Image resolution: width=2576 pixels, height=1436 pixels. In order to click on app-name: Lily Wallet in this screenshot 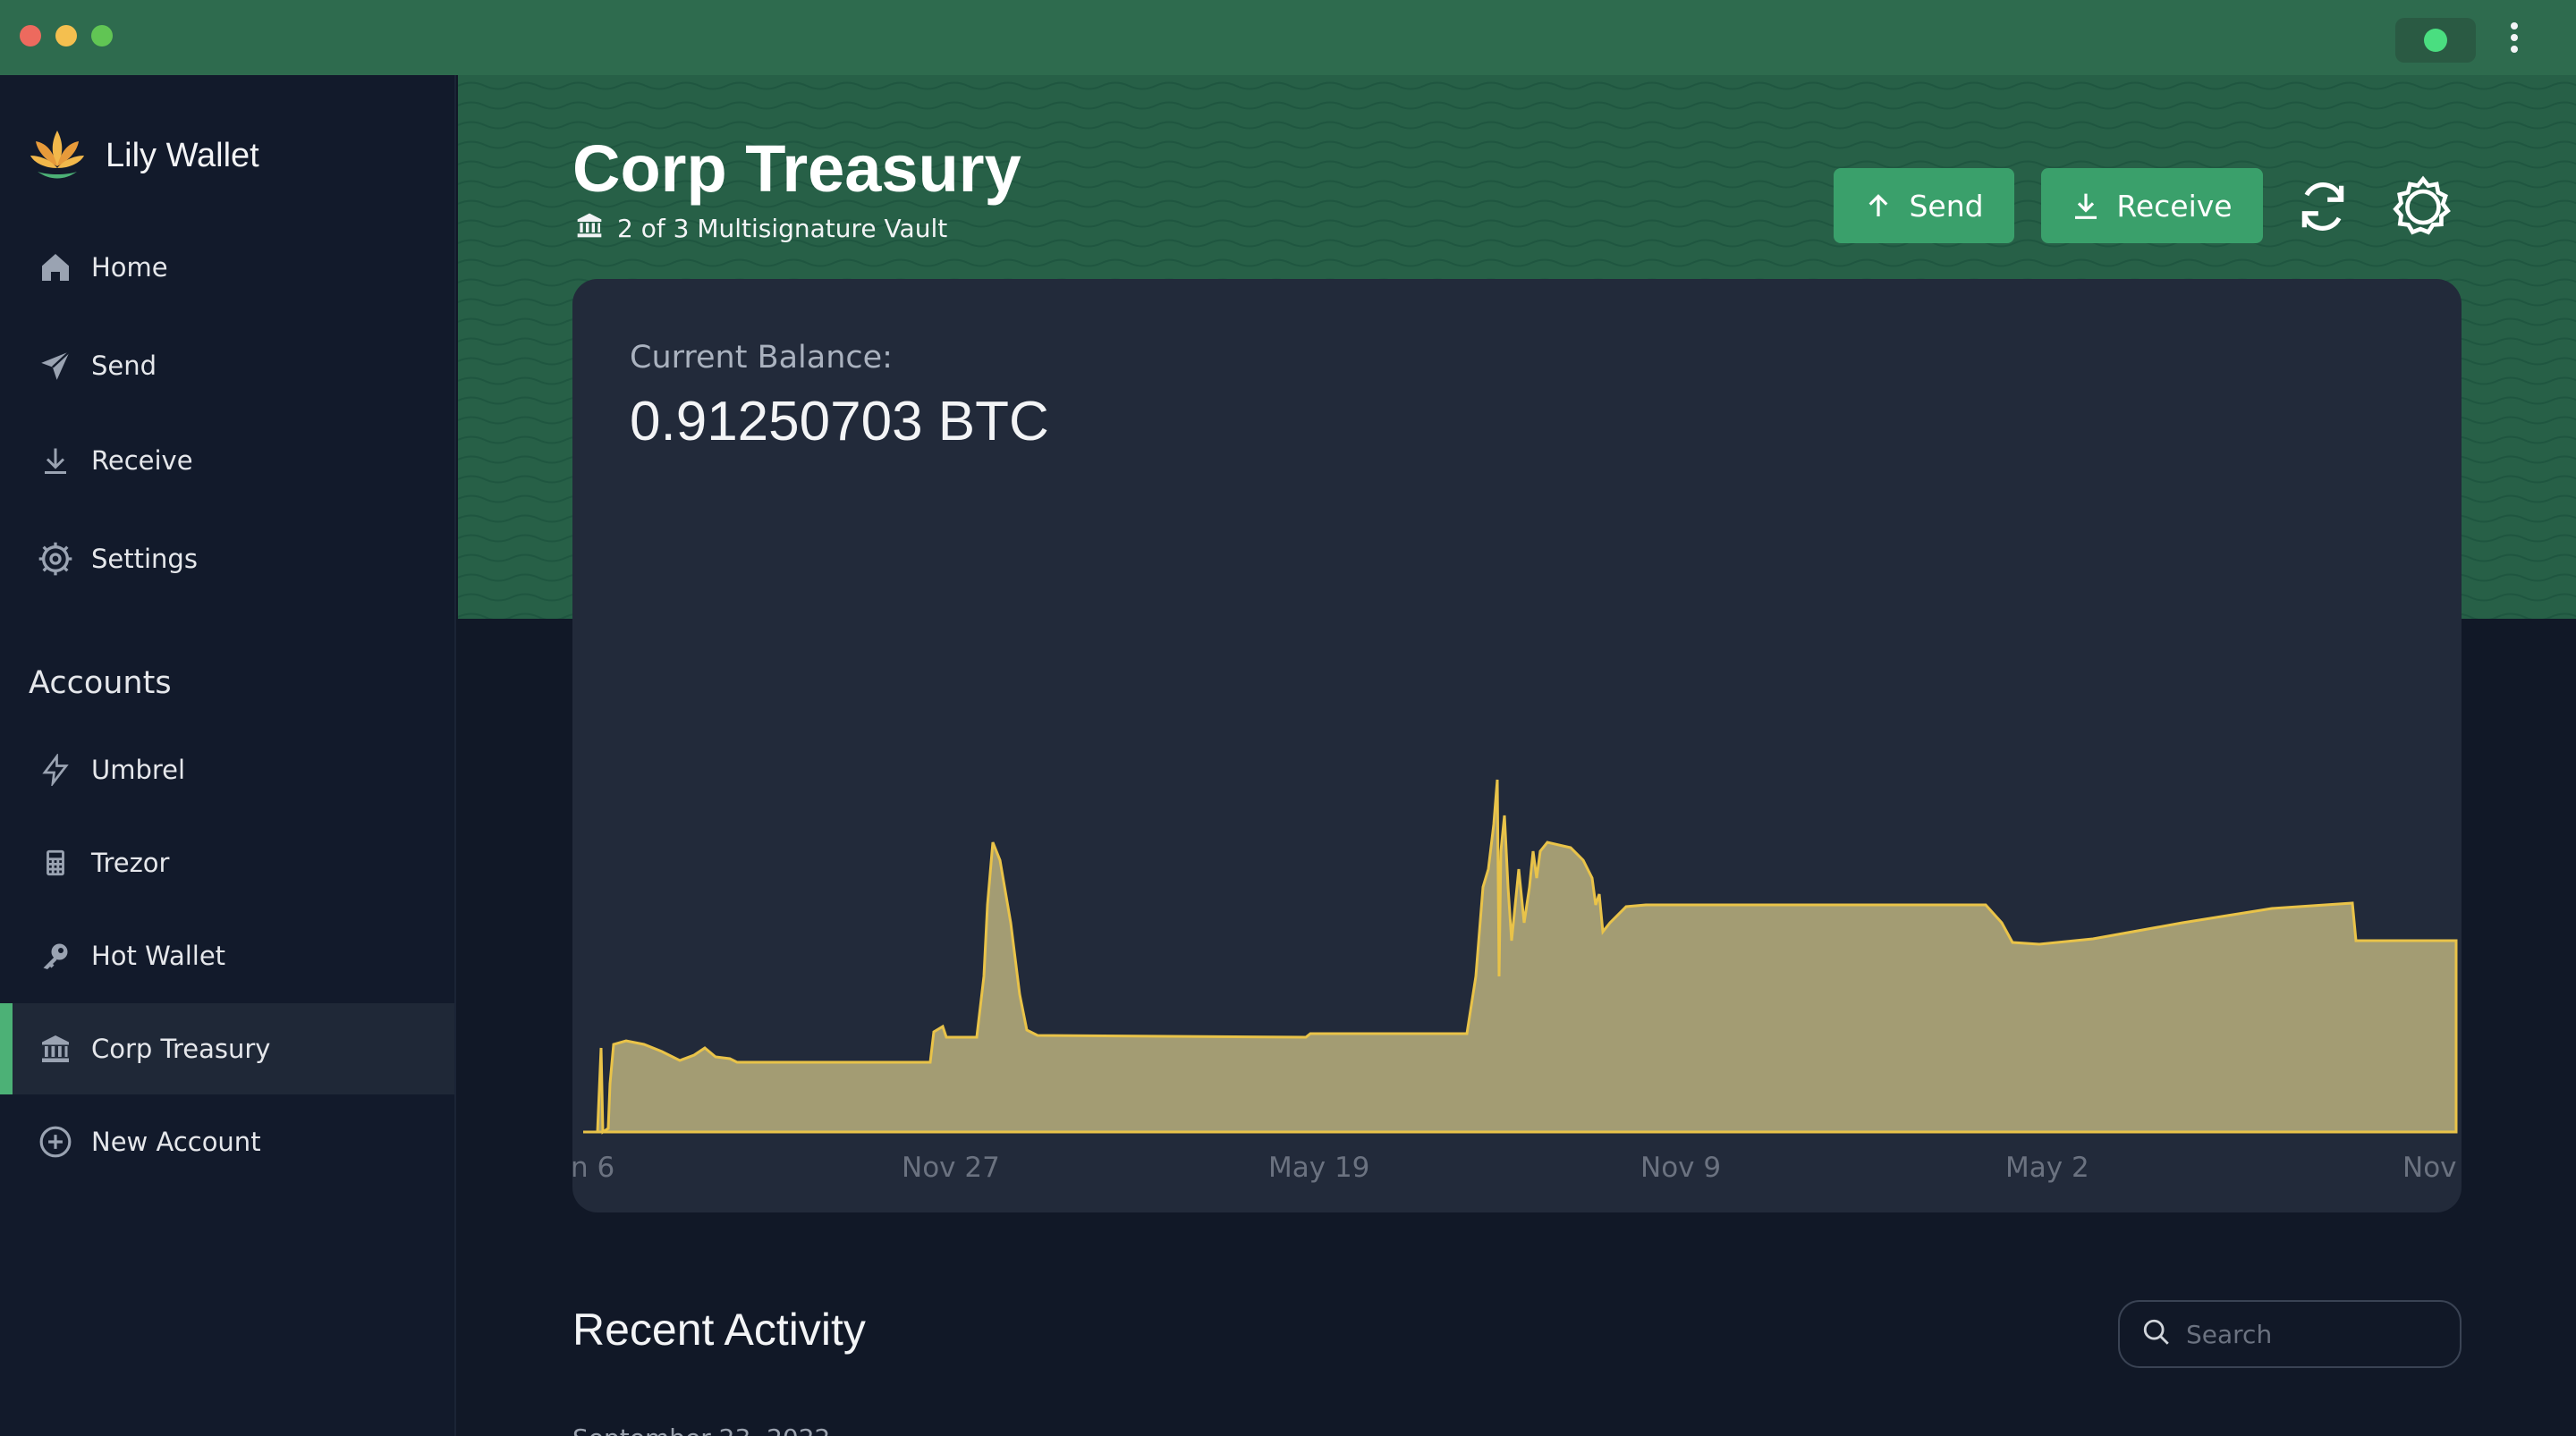, I will do `click(182, 155)`.